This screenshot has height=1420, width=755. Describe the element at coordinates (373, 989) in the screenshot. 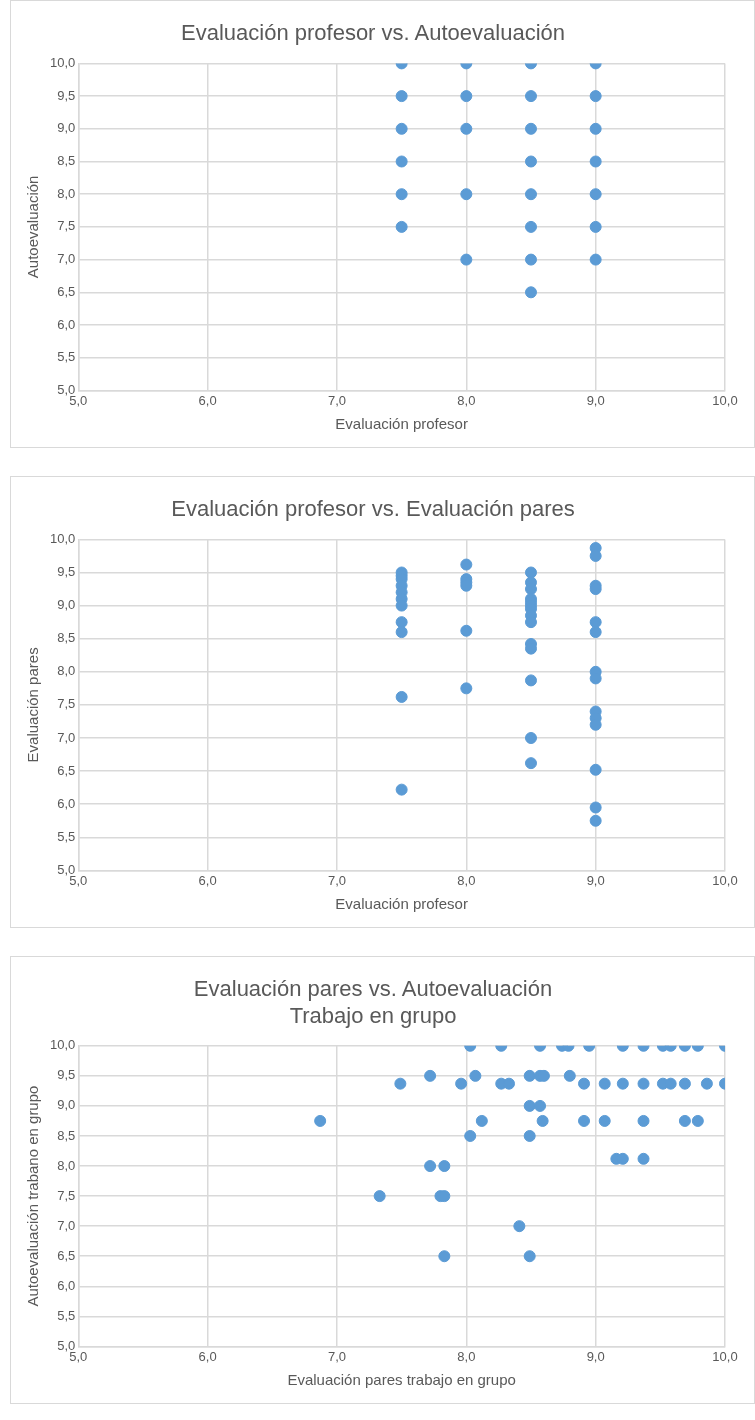

I see `chart-title: Evaluación pares vs. Autoevaluación` at that location.